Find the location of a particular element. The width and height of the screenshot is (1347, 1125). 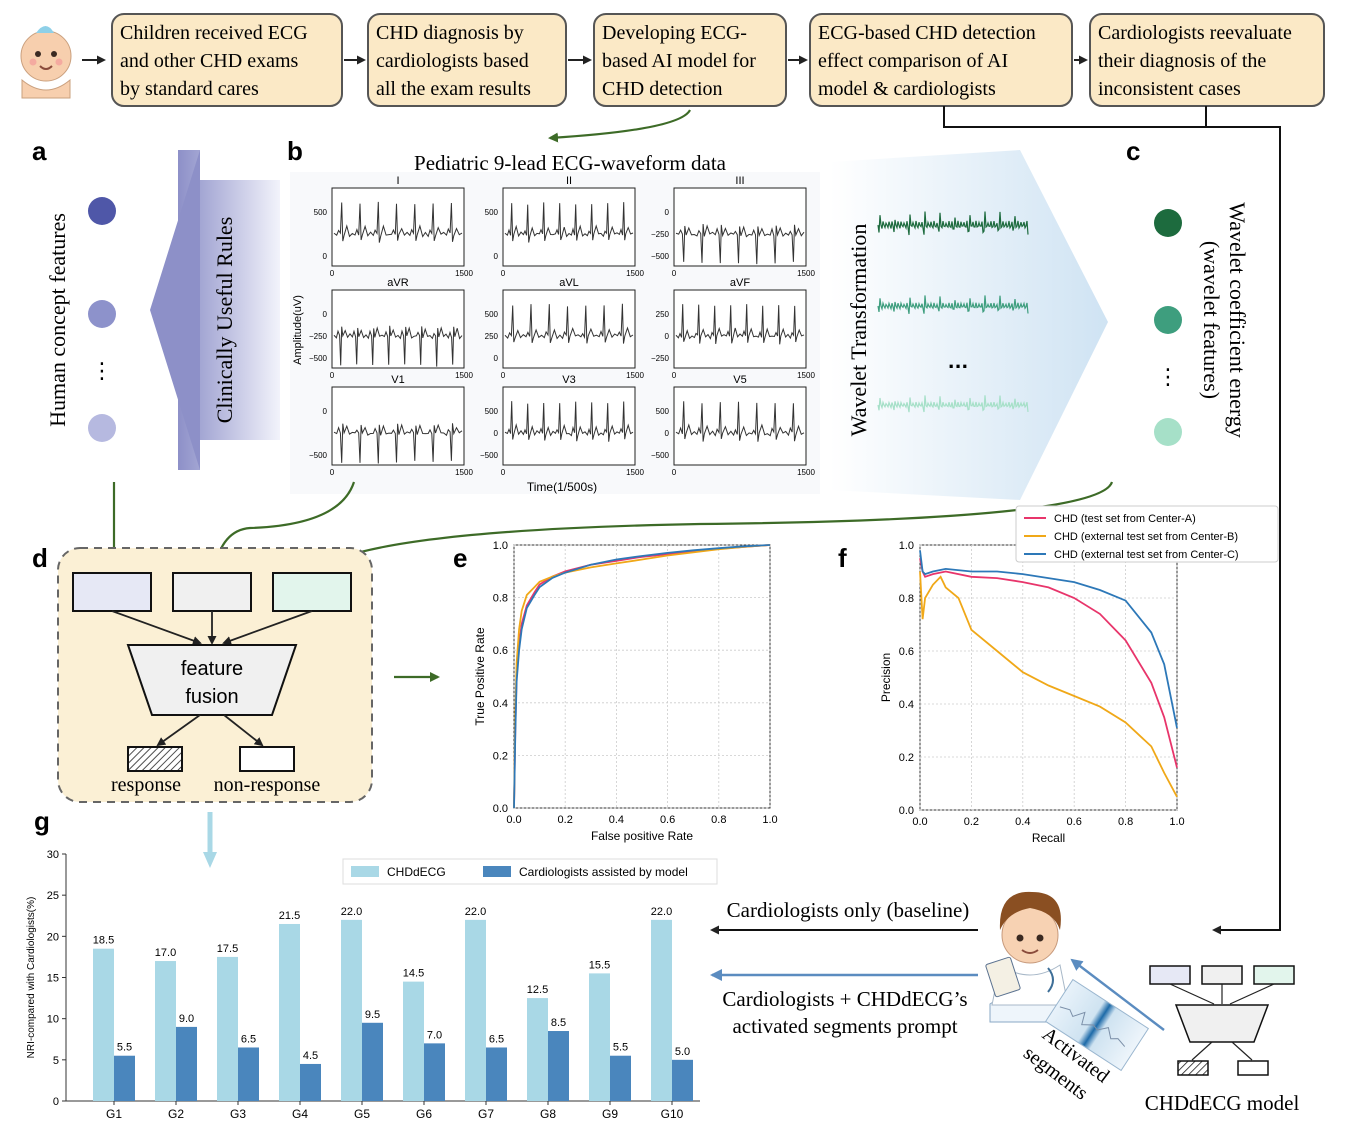

ecg-panel-title: Pediatric 9-lead ECG-waveform data is located at coordinates (570, 163).